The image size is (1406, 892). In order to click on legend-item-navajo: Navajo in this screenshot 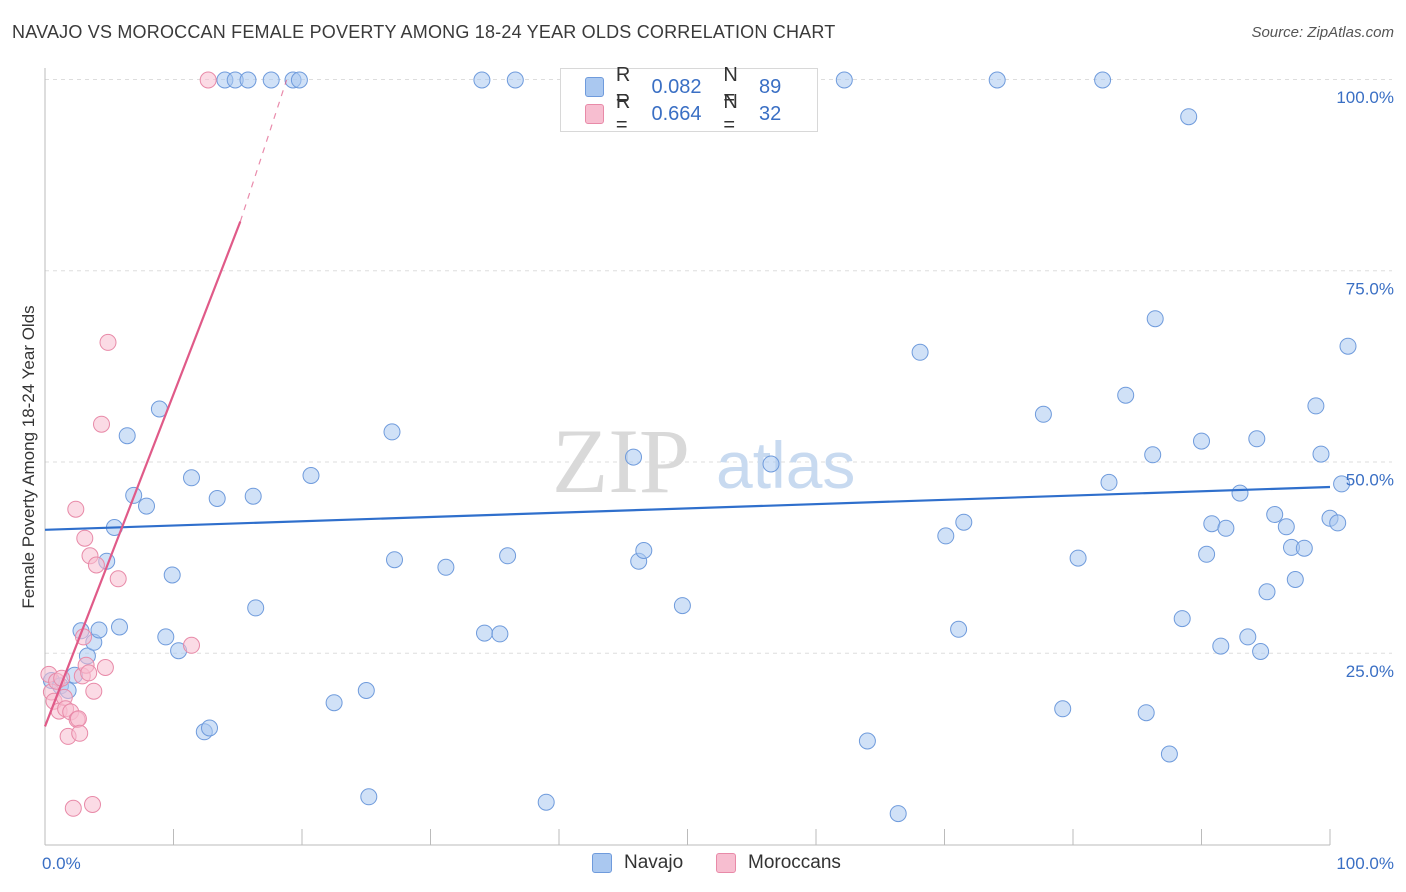, I will do `click(637, 863)`.